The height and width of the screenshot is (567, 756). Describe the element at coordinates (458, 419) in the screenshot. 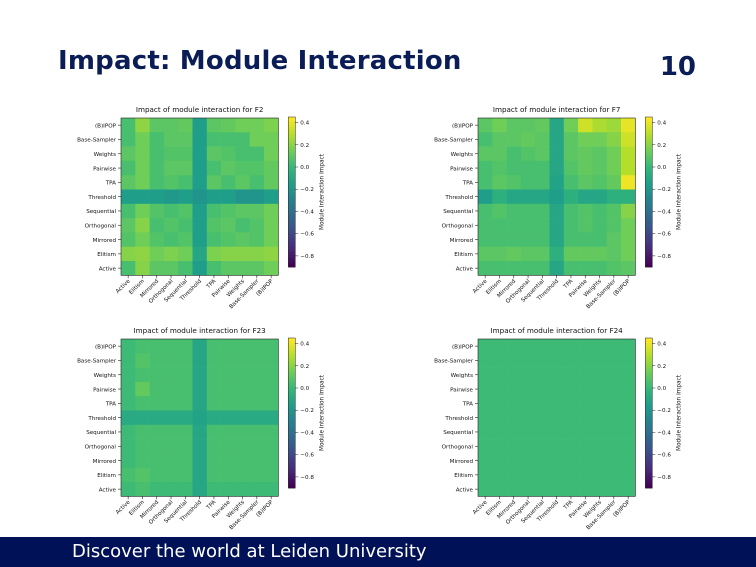

I see `y-tick-label: Threshold` at that location.